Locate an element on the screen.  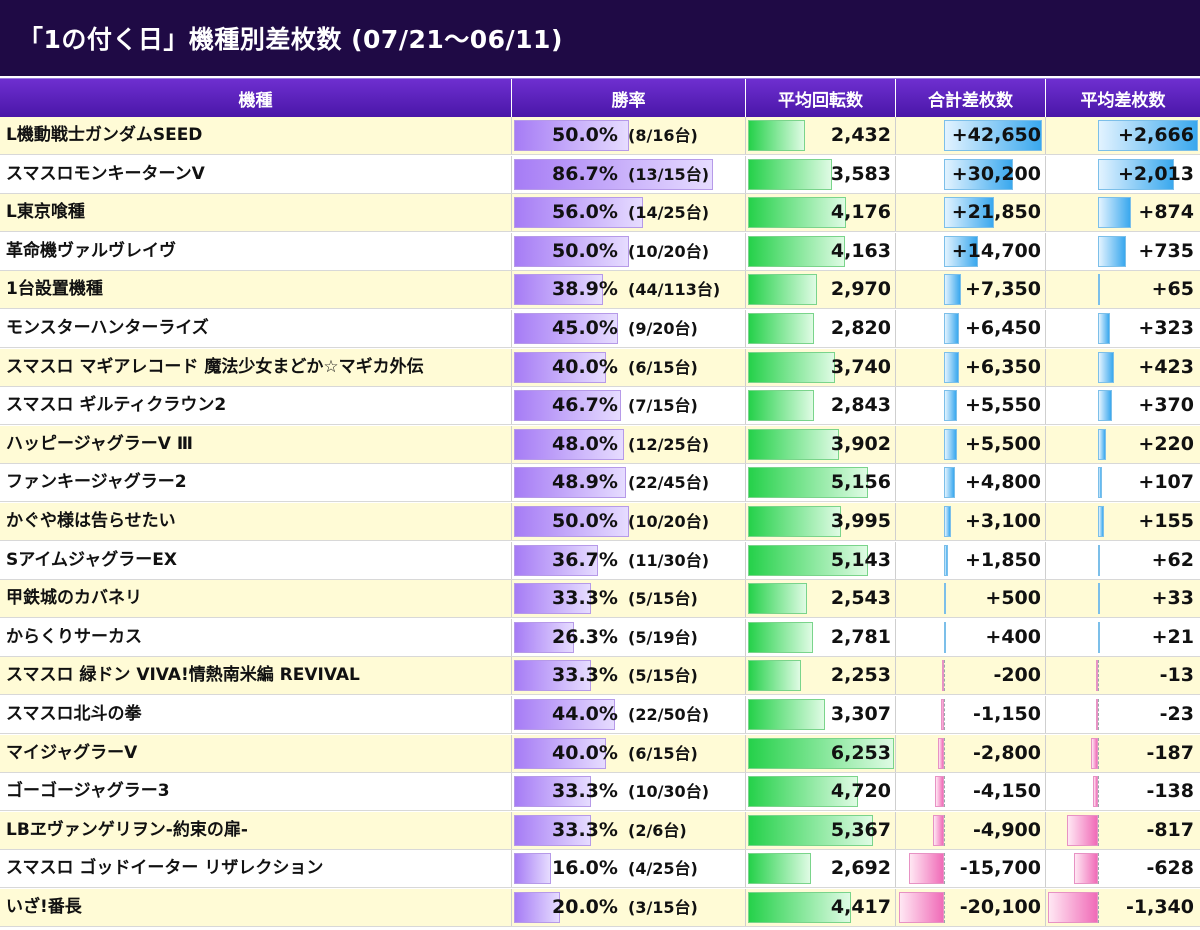
spins-cell: 2,253 is located at coordinates (821, 676).